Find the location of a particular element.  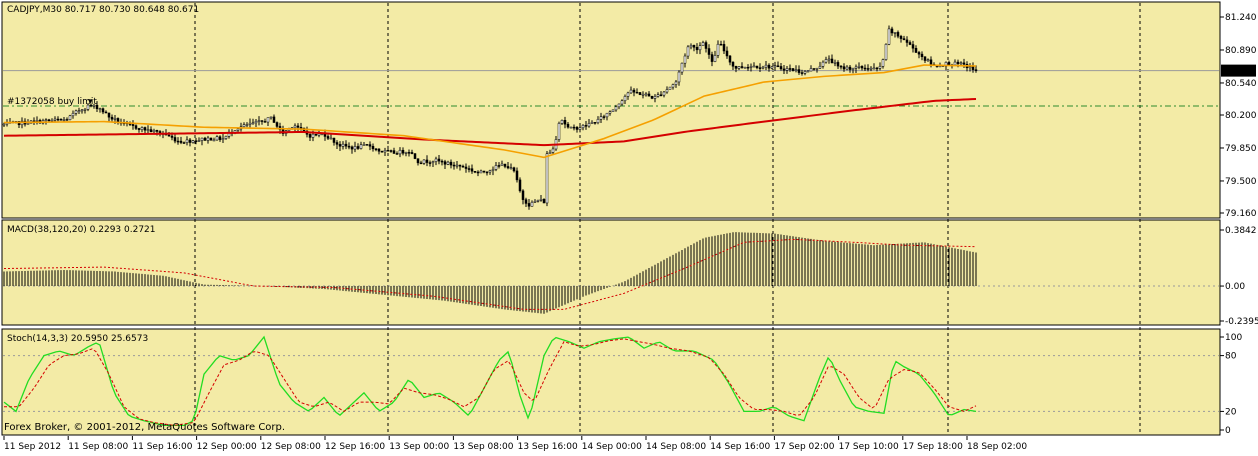

macd-tick-label: -0.2395 is located at coordinates (1241, 322).